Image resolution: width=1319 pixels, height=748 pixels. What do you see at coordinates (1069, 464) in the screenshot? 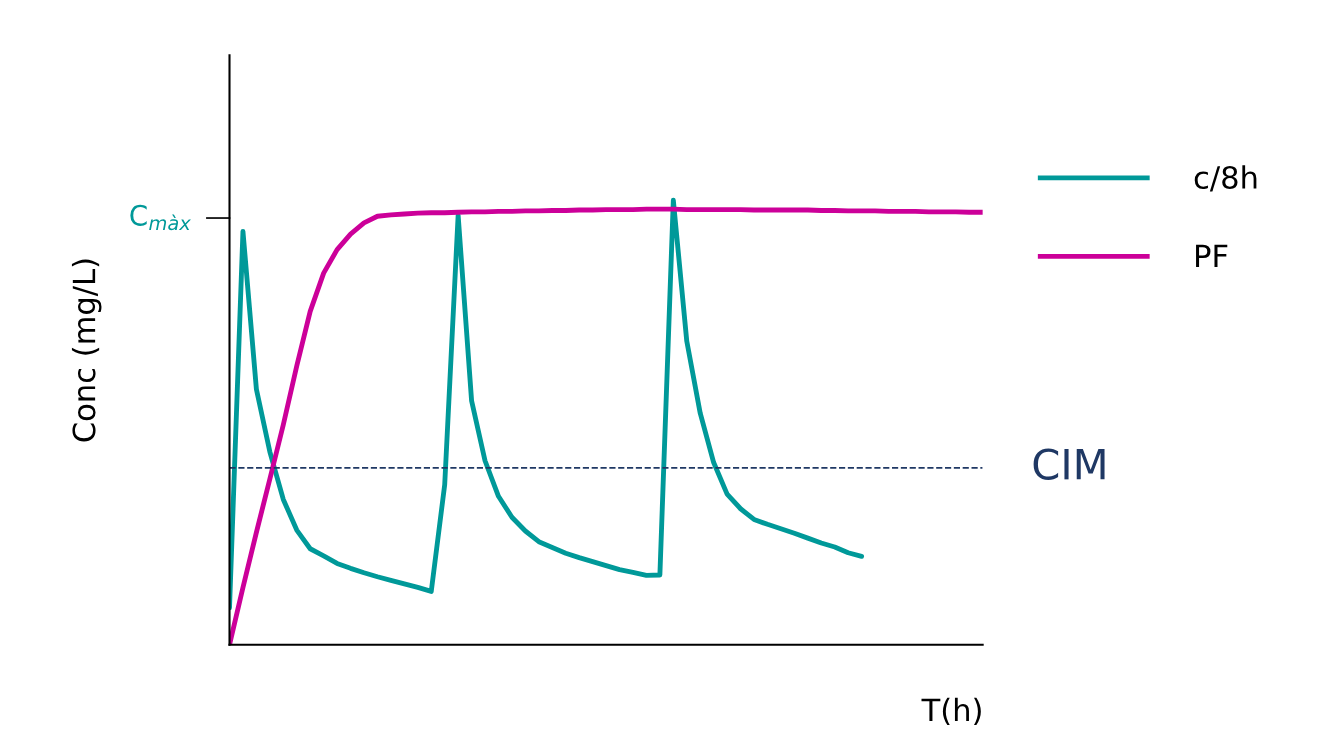
I see `ref-line-label: CIM` at bounding box center [1069, 464].